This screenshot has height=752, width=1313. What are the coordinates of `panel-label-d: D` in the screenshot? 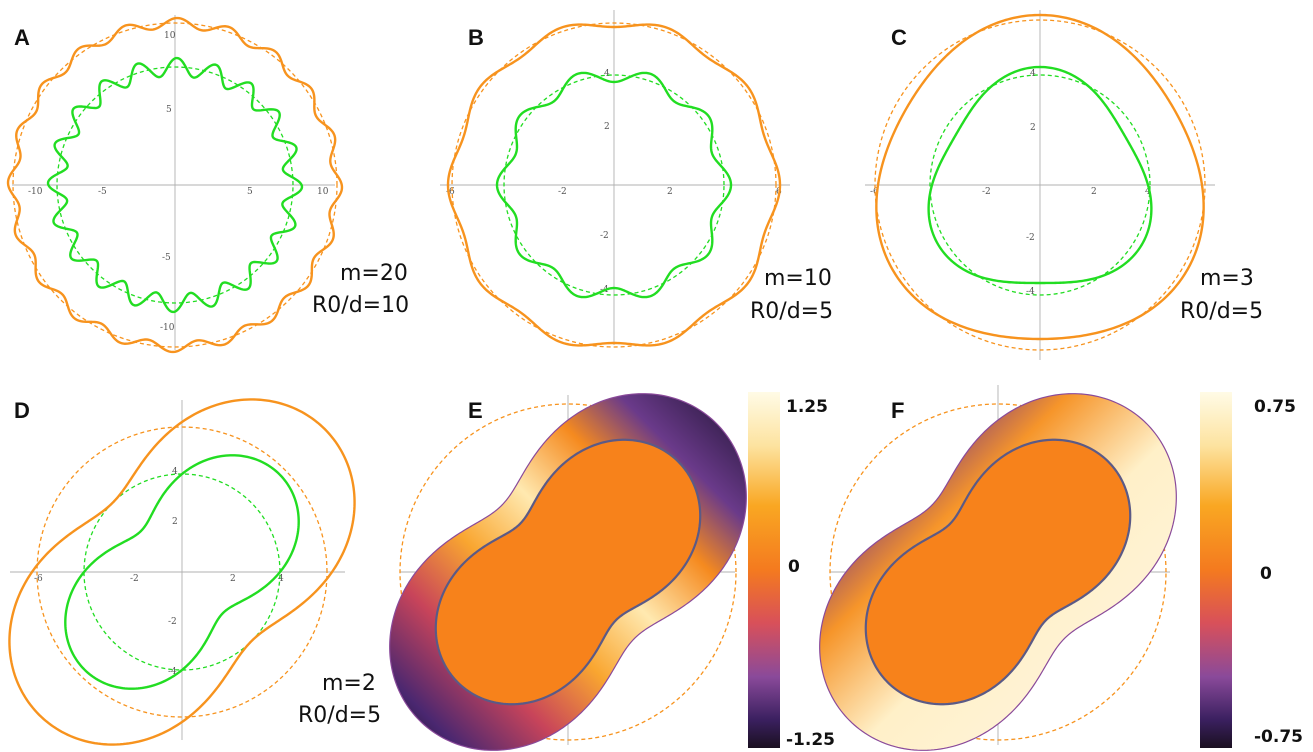 It's located at (22, 410).